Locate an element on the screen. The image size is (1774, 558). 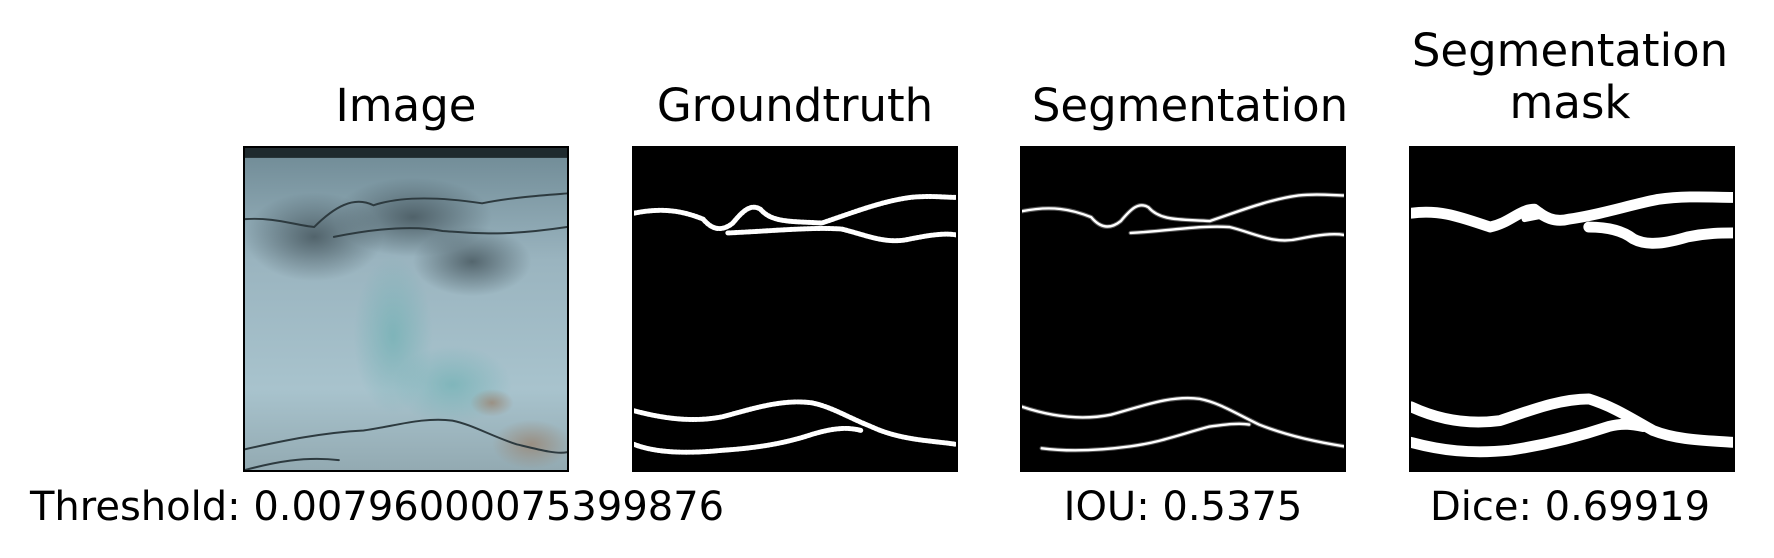
iou-caption: IOU: 0.5375 is located at coordinates (1183, 507).